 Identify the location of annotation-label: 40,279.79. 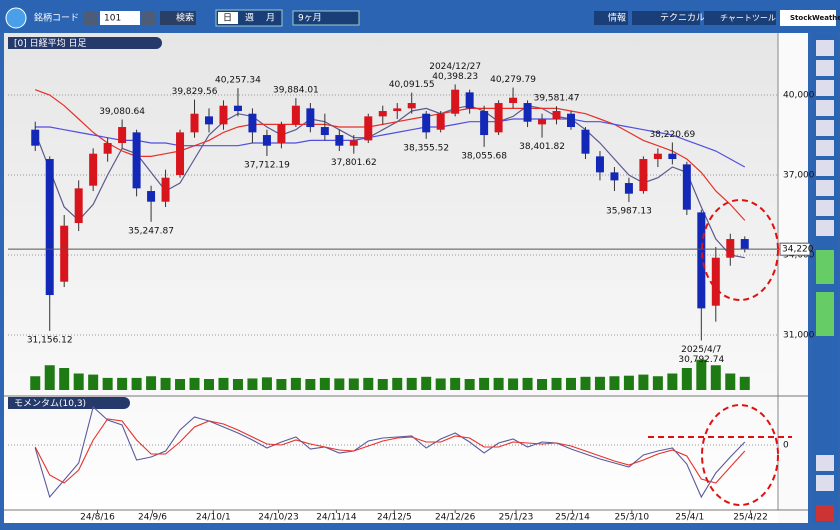
(513, 80).